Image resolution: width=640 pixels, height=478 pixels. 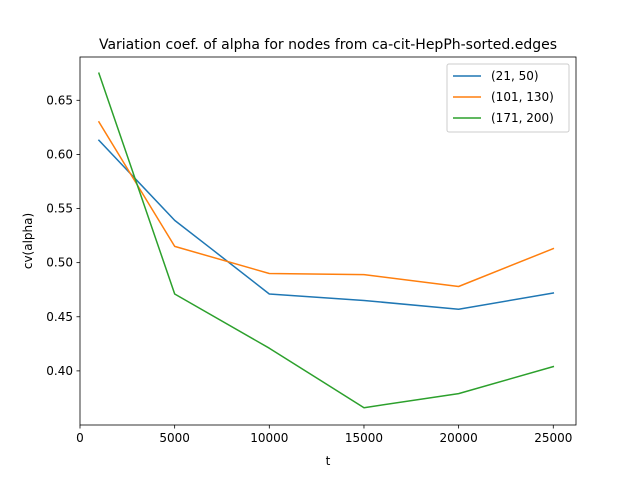 What do you see at coordinates (269, 438) in the screenshot?
I see `x-tick-label: 10000` at bounding box center [269, 438].